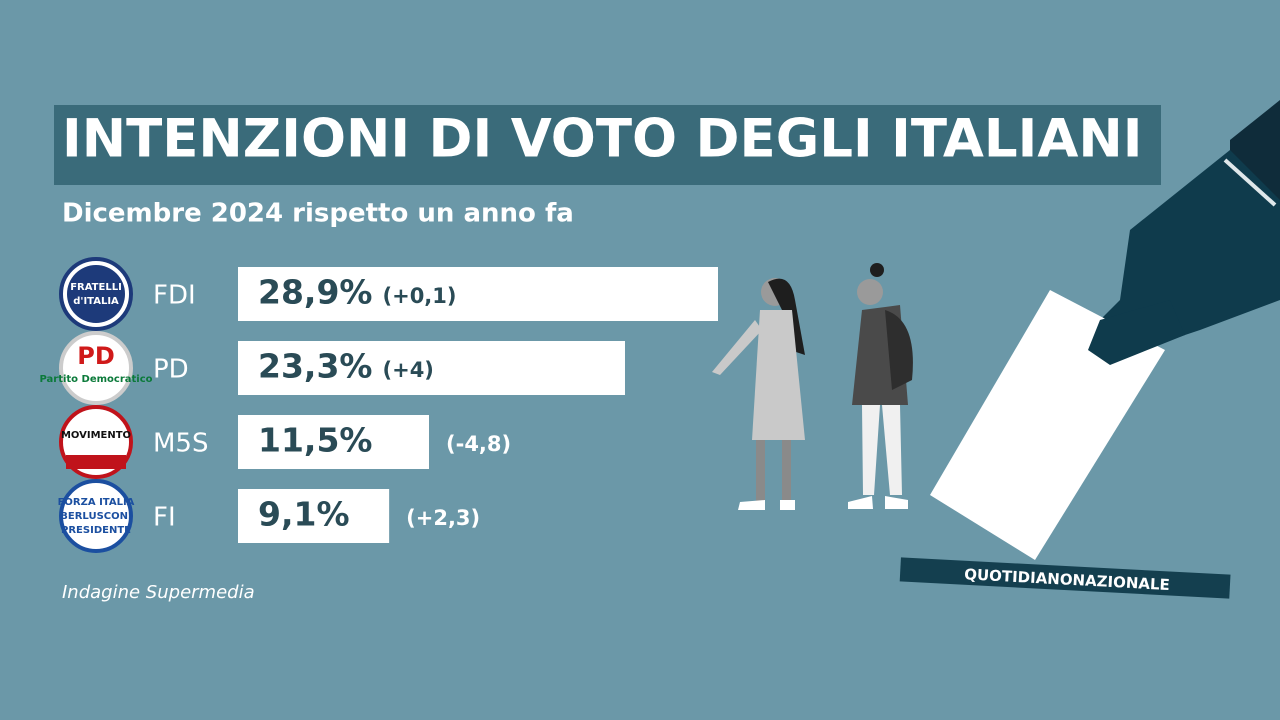 Image resolution: width=1280 pixels, height=720 pixels. I want to click on party-logo: FORZA ITALIA BERLUSCONI PRESIDENTE, so click(96, 516).